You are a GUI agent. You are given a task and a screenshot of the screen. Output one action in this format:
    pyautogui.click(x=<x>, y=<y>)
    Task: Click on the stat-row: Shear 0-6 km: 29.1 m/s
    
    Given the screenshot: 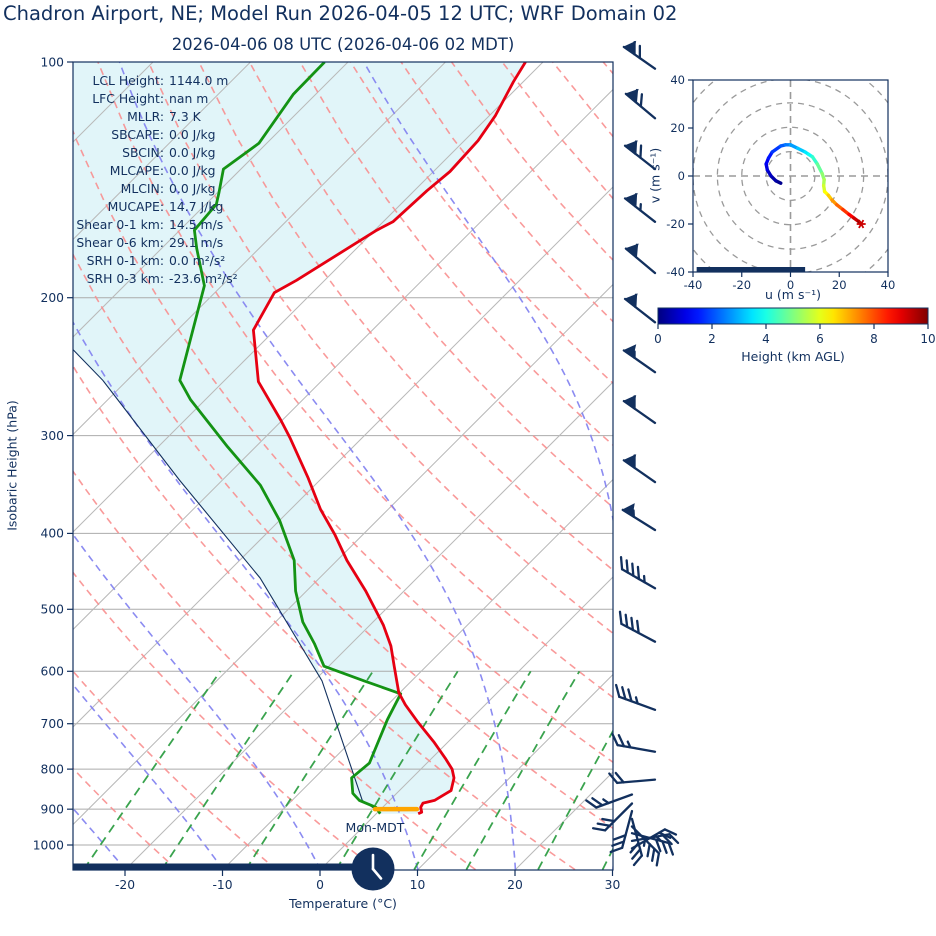 What is the action you would take?
    pyautogui.click(x=149, y=243)
    